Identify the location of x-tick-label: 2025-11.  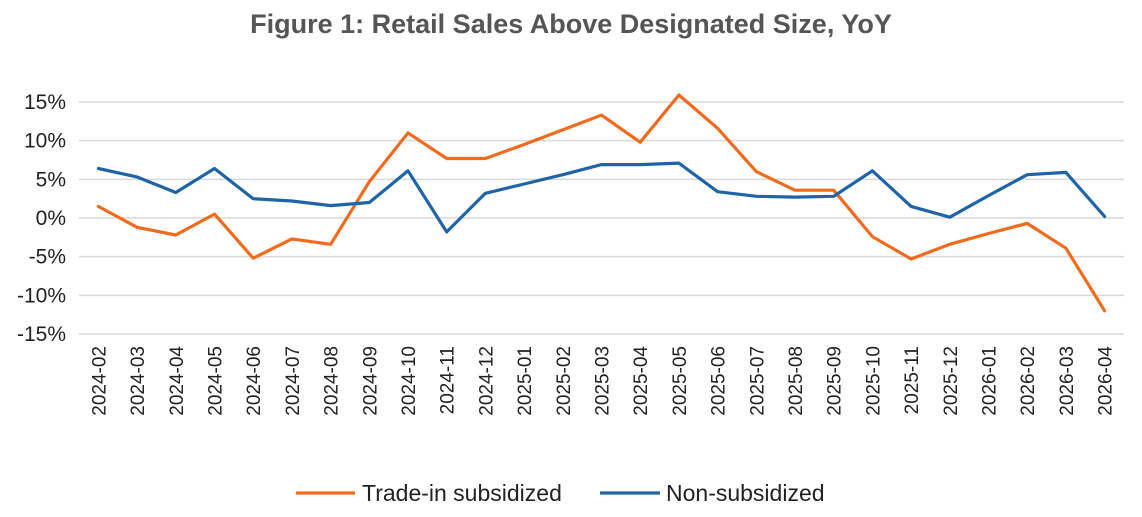
(912, 380).